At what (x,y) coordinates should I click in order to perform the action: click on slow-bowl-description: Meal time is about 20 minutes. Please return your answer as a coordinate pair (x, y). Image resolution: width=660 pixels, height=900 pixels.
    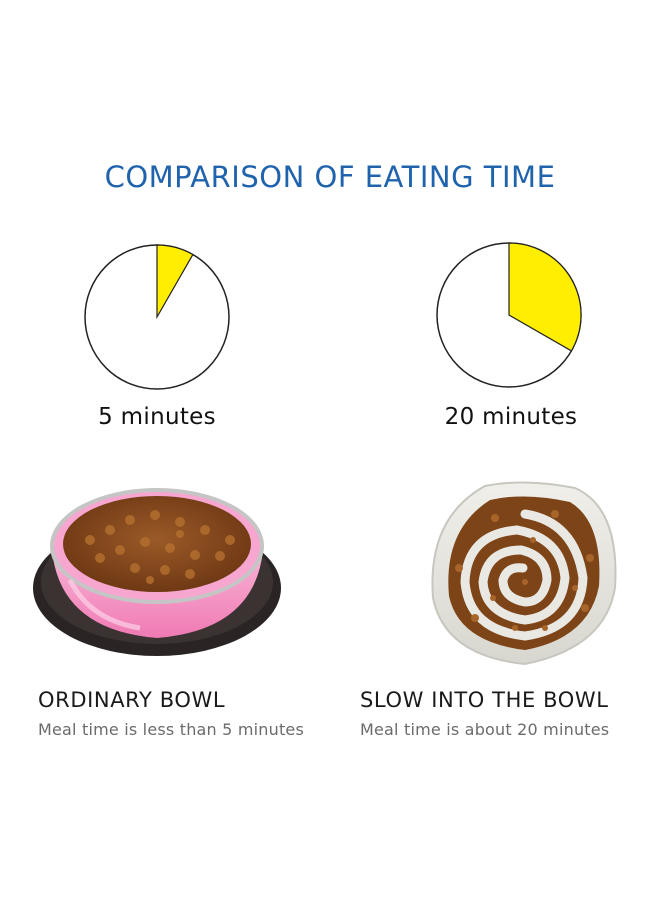
    Looking at the image, I should click on (485, 729).